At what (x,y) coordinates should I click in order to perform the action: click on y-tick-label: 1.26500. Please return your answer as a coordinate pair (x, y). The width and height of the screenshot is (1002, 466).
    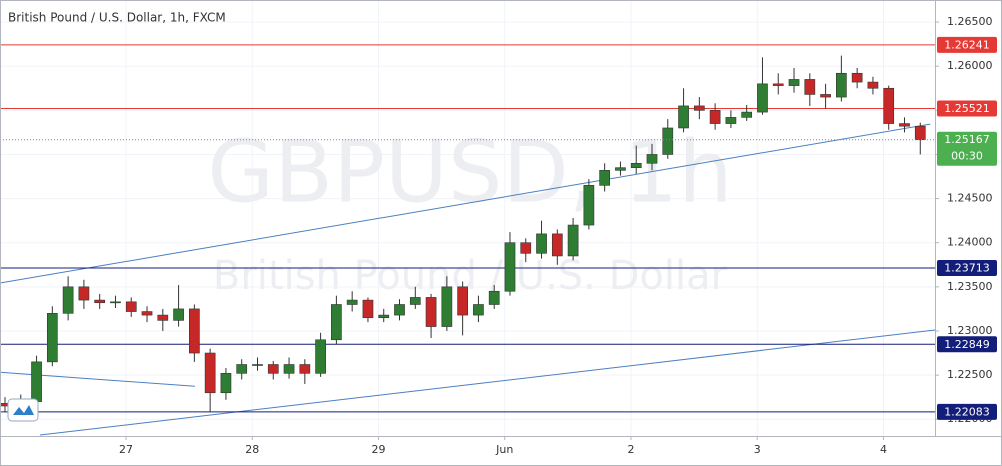
    Looking at the image, I should click on (970, 21).